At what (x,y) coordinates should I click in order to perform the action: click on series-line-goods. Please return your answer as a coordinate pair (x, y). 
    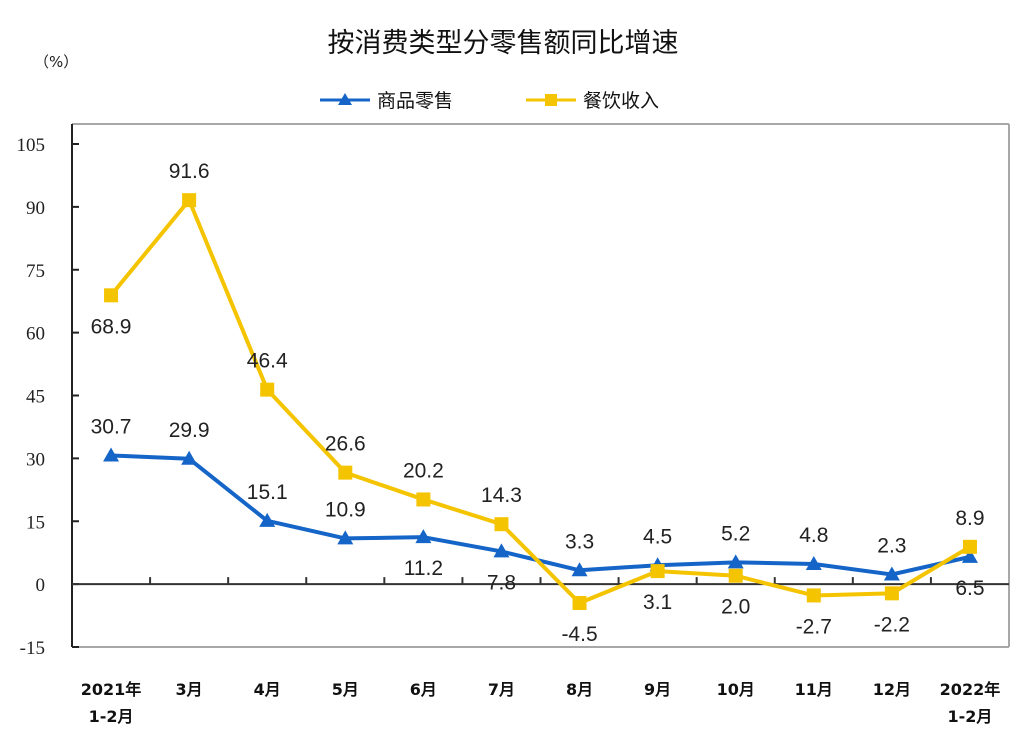
    Looking at the image, I should click on (540, 515).